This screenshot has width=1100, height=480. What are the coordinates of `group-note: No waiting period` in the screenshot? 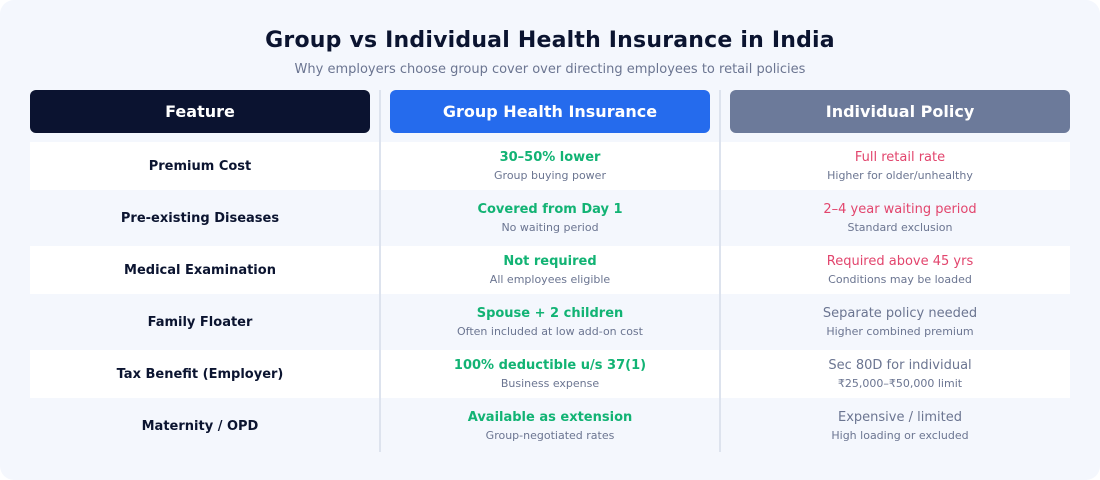 It's located at (550, 227).